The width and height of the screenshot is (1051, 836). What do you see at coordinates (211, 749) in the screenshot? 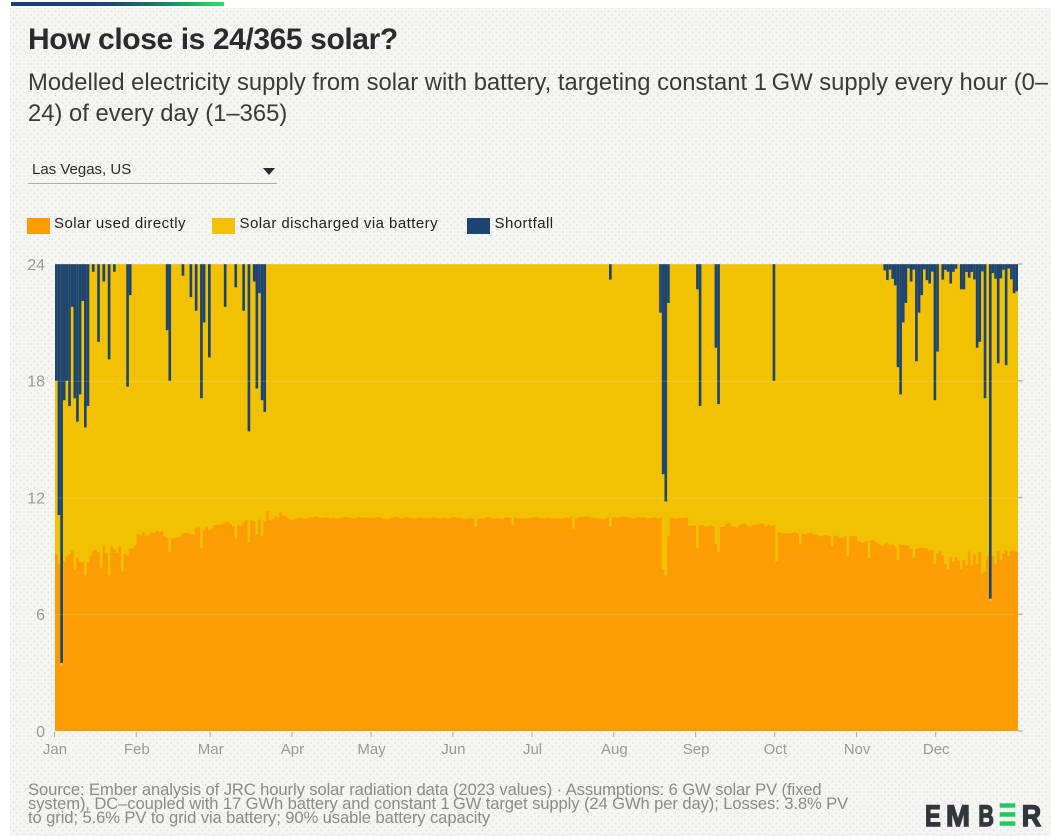
I see `svg-text: Mar` at bounding box center [211, 749].